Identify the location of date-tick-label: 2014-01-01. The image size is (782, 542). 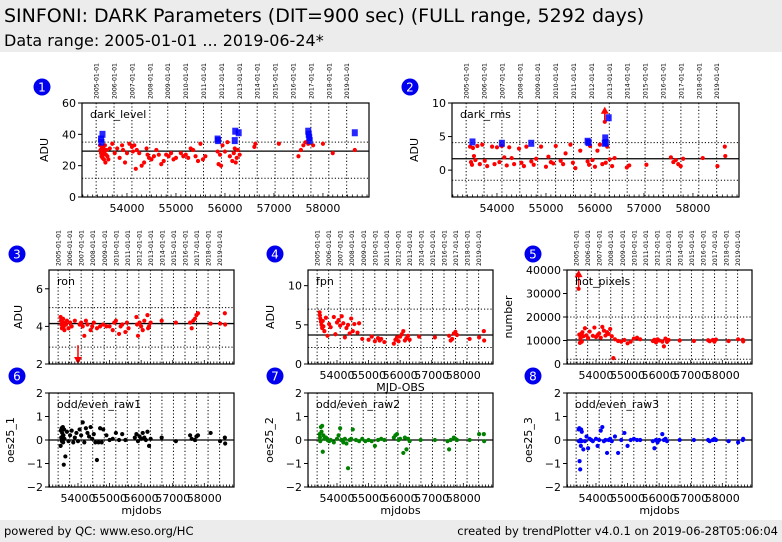
(628, 81).